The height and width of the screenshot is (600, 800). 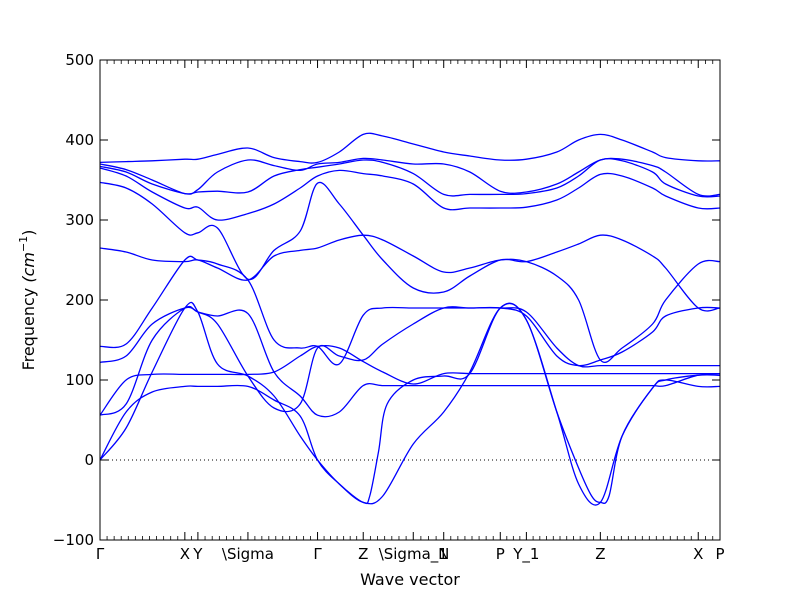 I want to click on y-axis-label-unit: (cm, so click(x=28, y=267).